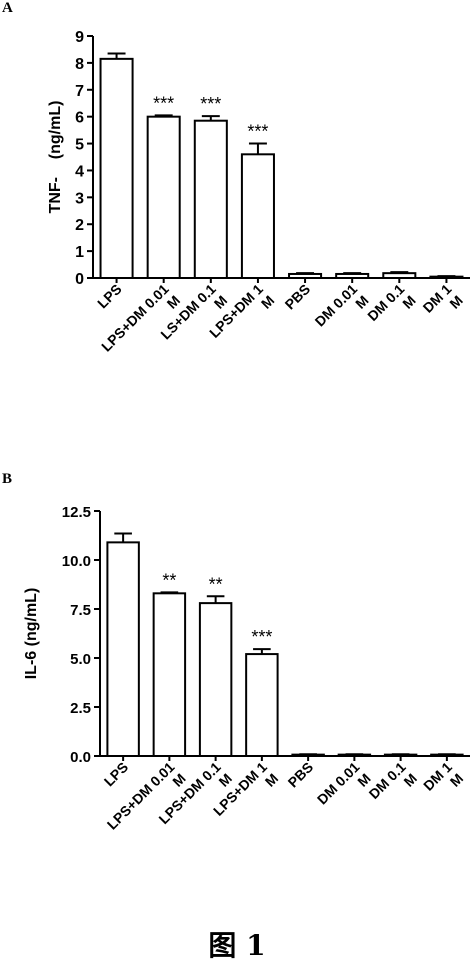  Describe the element at coordinates (237, 945) in the screenshot. I see `figure-caption: 图 1` at that location.